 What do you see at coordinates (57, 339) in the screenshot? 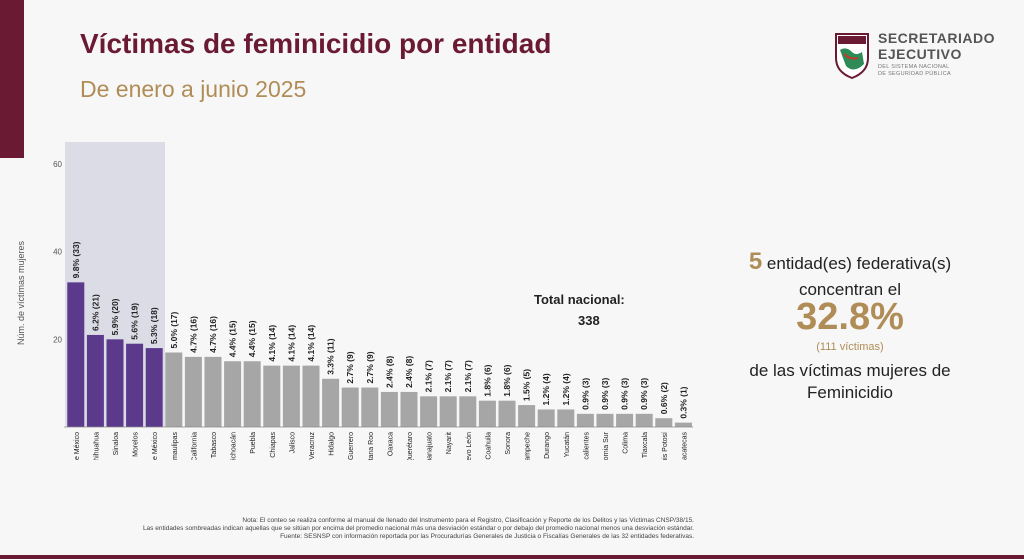
I see `y-tick-label: 20` at bounding box center [57, 339].